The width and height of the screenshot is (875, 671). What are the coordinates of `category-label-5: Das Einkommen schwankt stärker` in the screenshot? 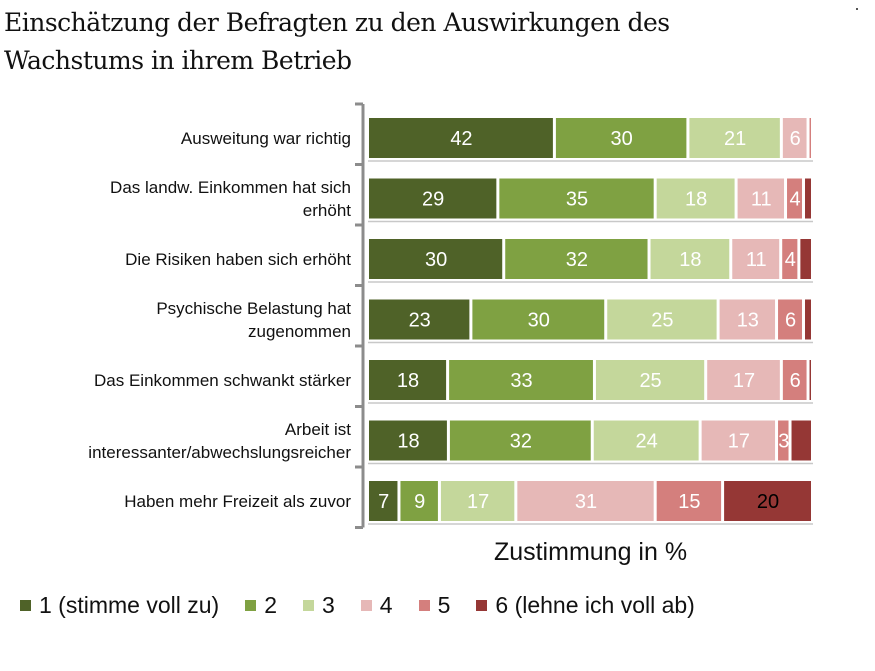 It's located at (222, 380).